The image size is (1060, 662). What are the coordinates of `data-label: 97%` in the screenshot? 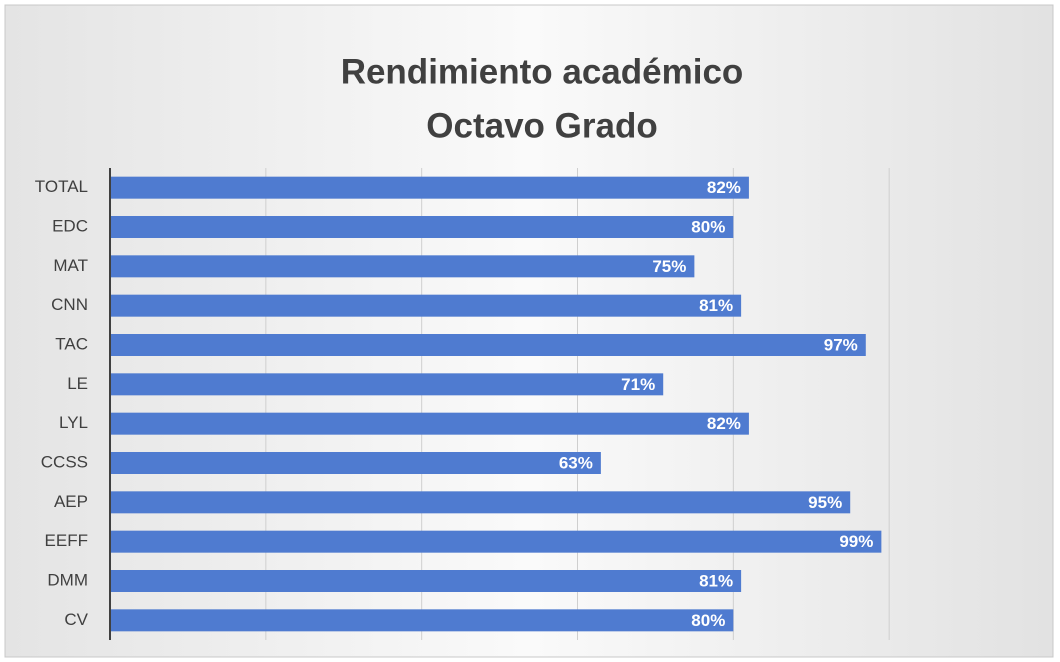 It's located at (841, 344).